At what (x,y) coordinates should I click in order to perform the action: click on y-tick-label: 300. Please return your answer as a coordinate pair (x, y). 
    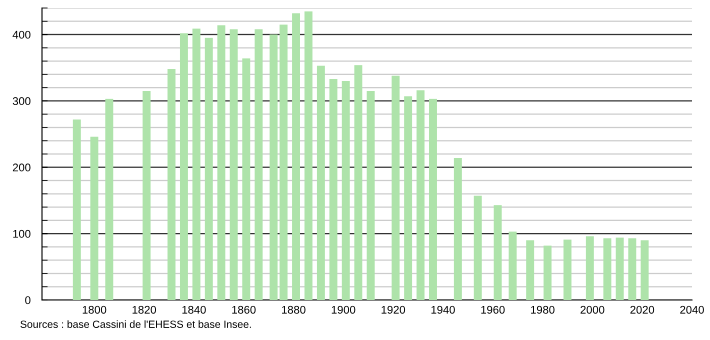
    Looking at the image, I should click on (21, 101).